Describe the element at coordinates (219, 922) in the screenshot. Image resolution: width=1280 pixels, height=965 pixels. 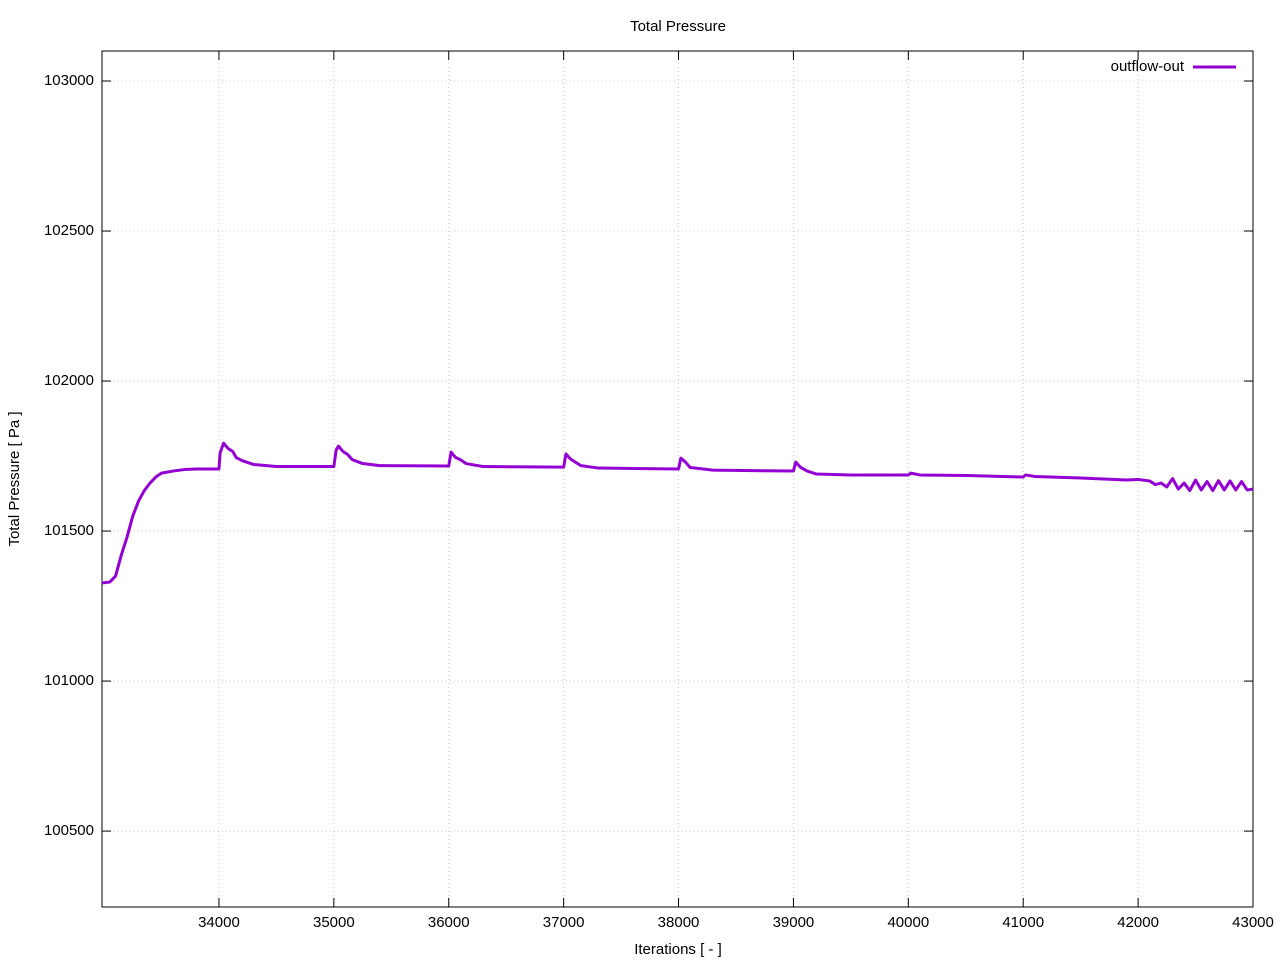
I see `x-tick-label: 34000` at that location.